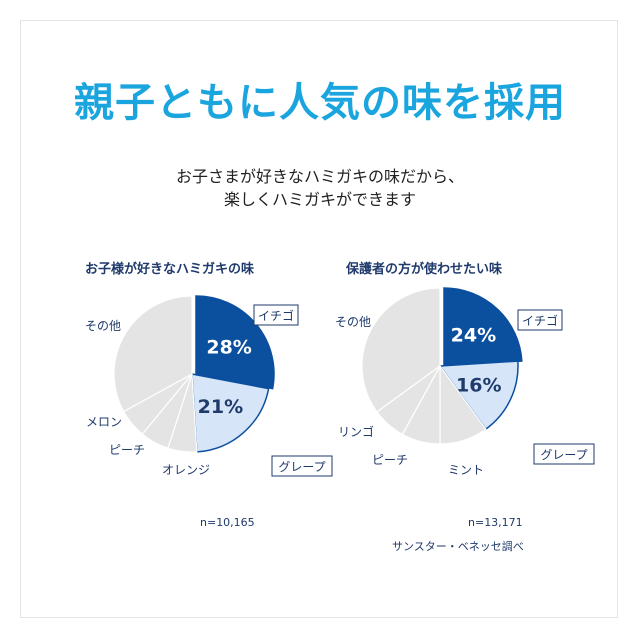 This screenshot has height=640, width=640. I want to click on pie-1-category-label-0: イチゴ, so click(540, 320).